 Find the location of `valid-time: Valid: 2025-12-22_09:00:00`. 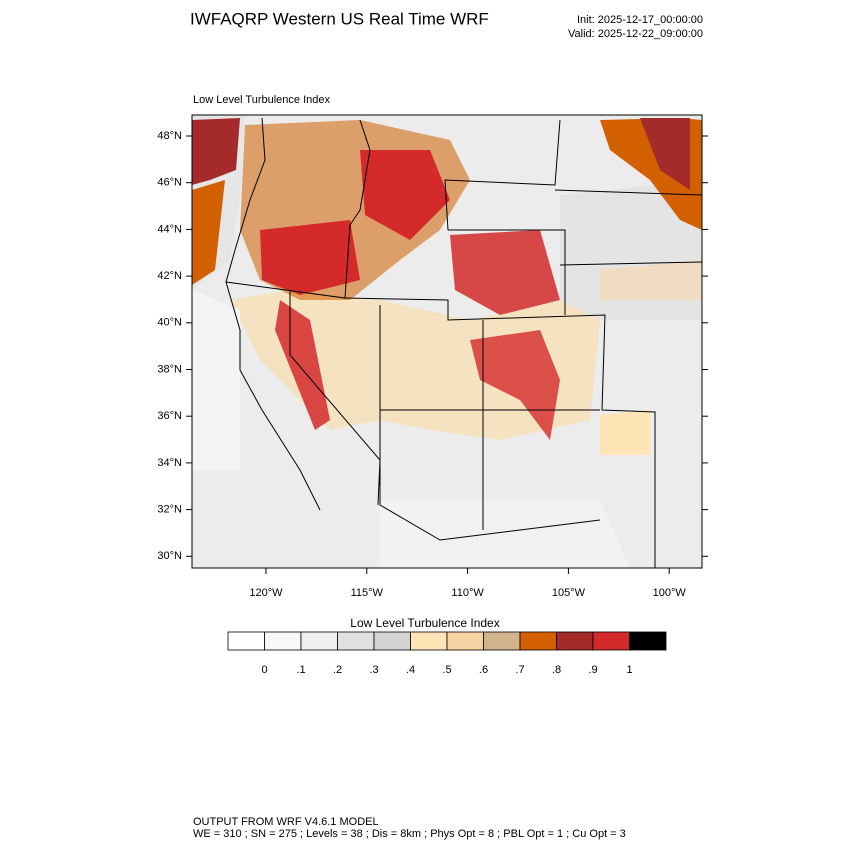

valid-time: Valid: 2025-12-22_09:00:00 is located at coordinates (635, 34).